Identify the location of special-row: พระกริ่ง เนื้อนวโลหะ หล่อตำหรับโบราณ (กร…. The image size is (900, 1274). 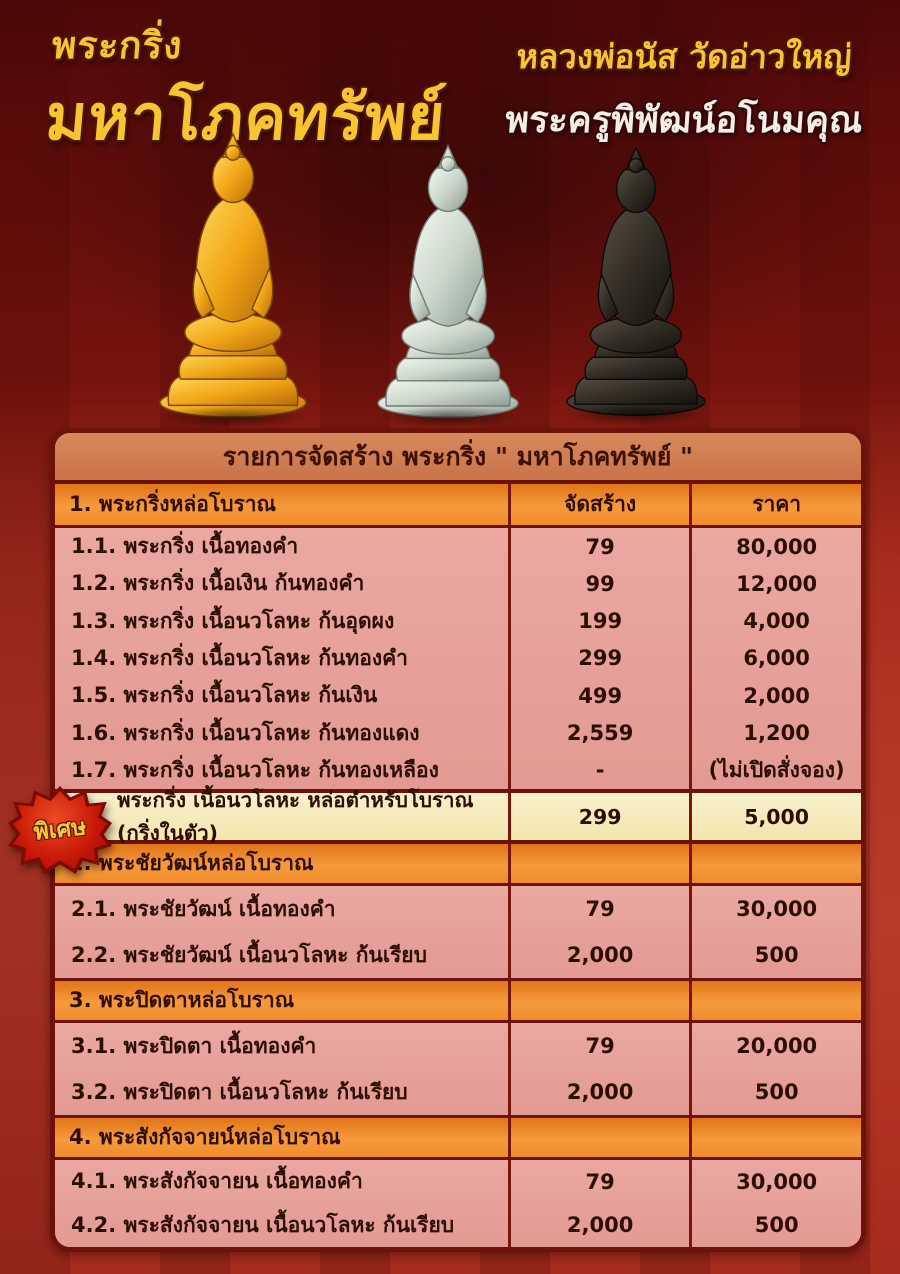
(458, 816).